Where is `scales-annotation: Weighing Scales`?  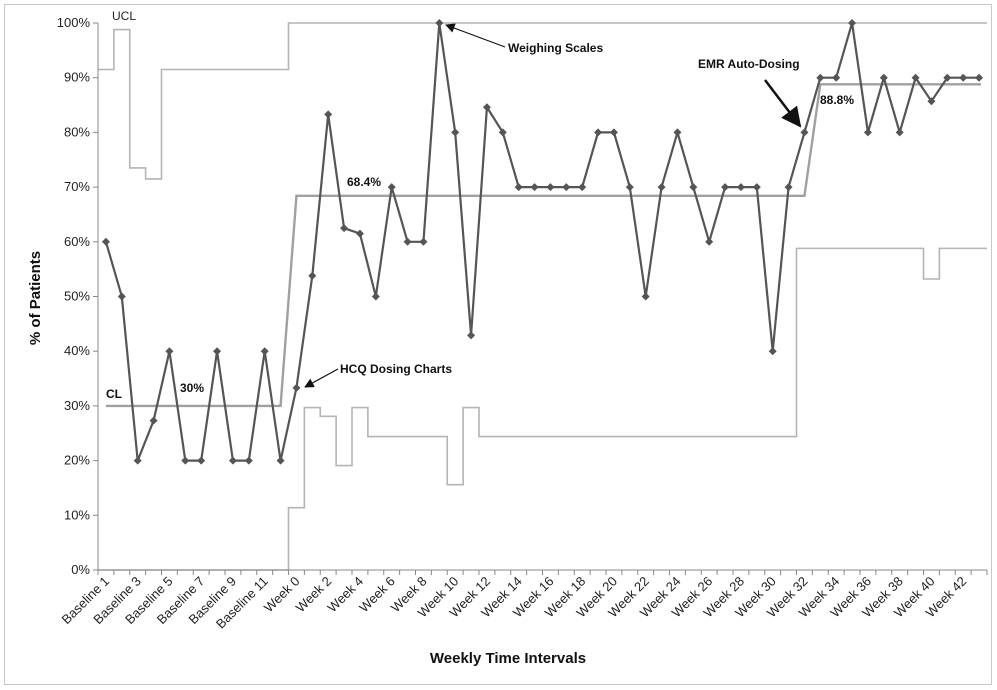
scales-annotation: Weighing Scales is located at coordinates (555, 48).